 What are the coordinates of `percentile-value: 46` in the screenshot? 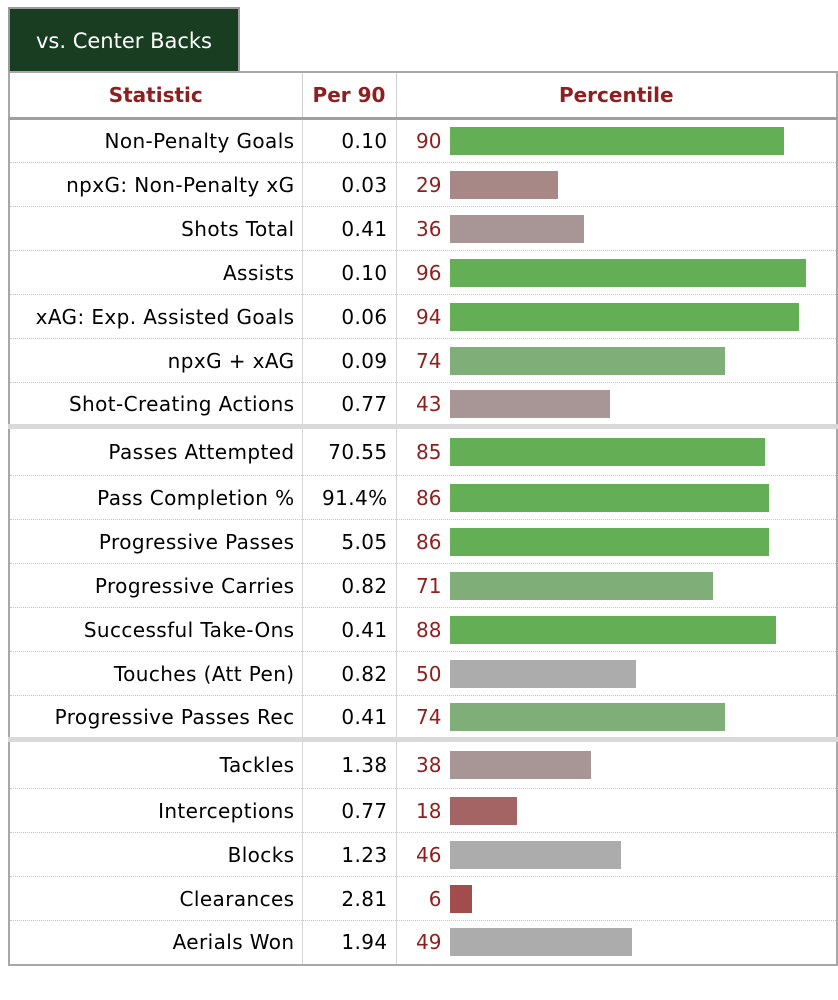 It's located at (429, 854).